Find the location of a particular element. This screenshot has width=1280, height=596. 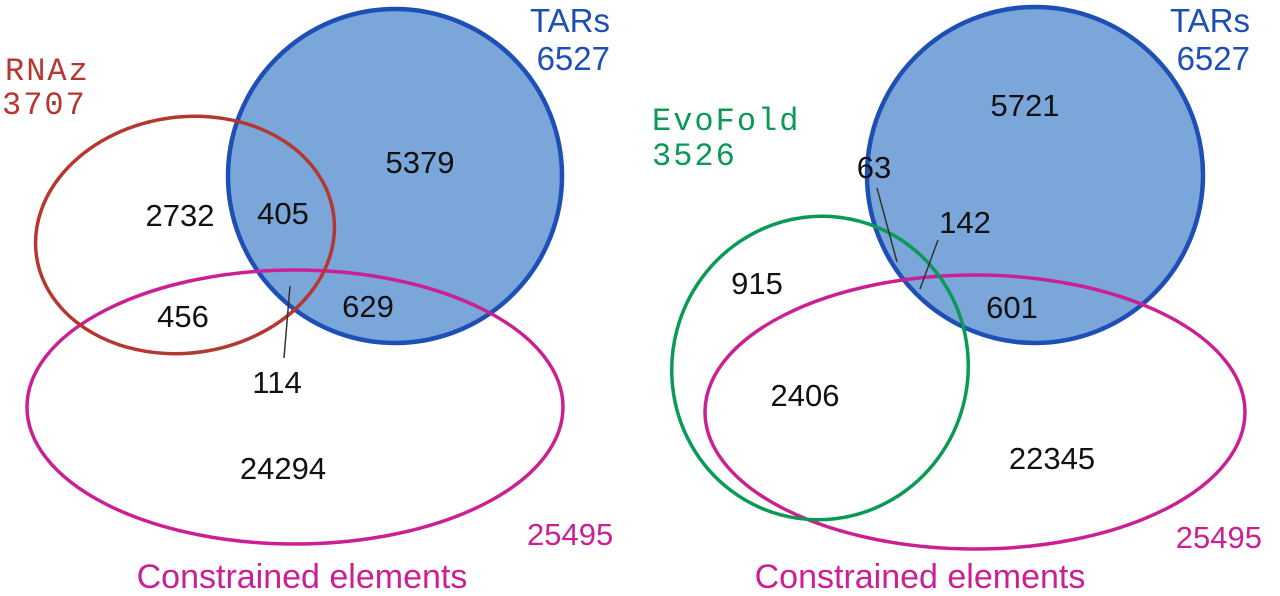

right-evofold-ellipse is located at coordinates (820, 368).